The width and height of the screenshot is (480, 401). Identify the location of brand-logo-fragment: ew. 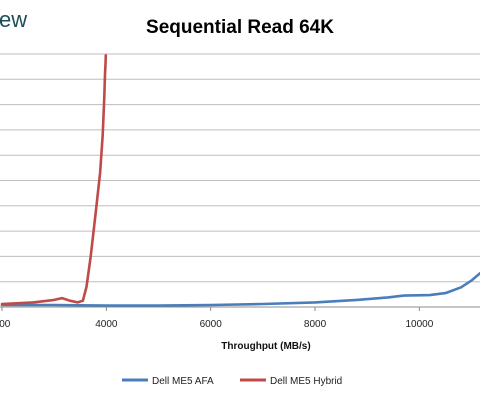
(13, 19).